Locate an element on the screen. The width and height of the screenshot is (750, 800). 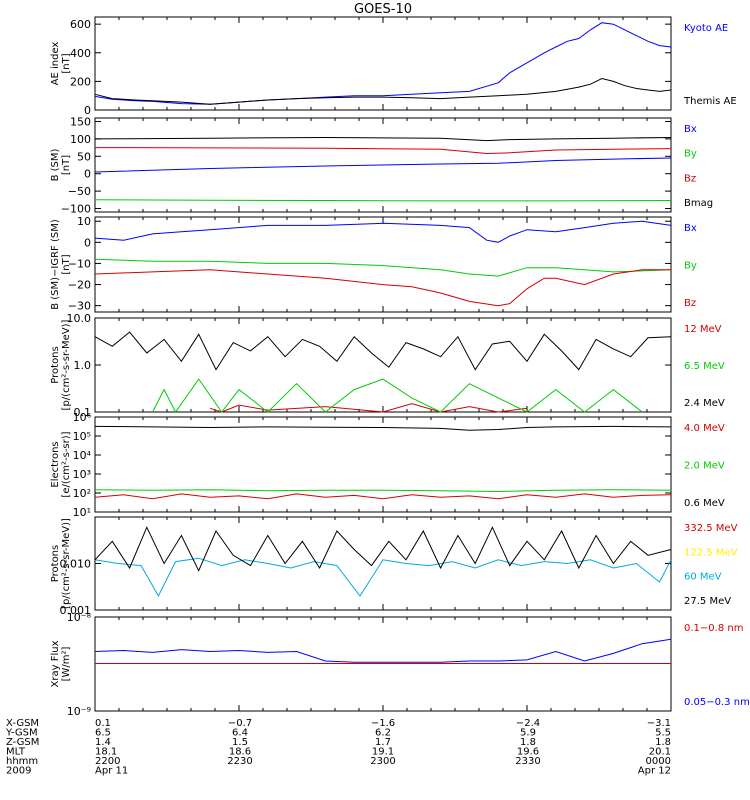
panel-3: −30 −20 −10 0 10 B (SM)−IGRF (SM)[nT] Bx By Bz is located at coordinates (373, 263).